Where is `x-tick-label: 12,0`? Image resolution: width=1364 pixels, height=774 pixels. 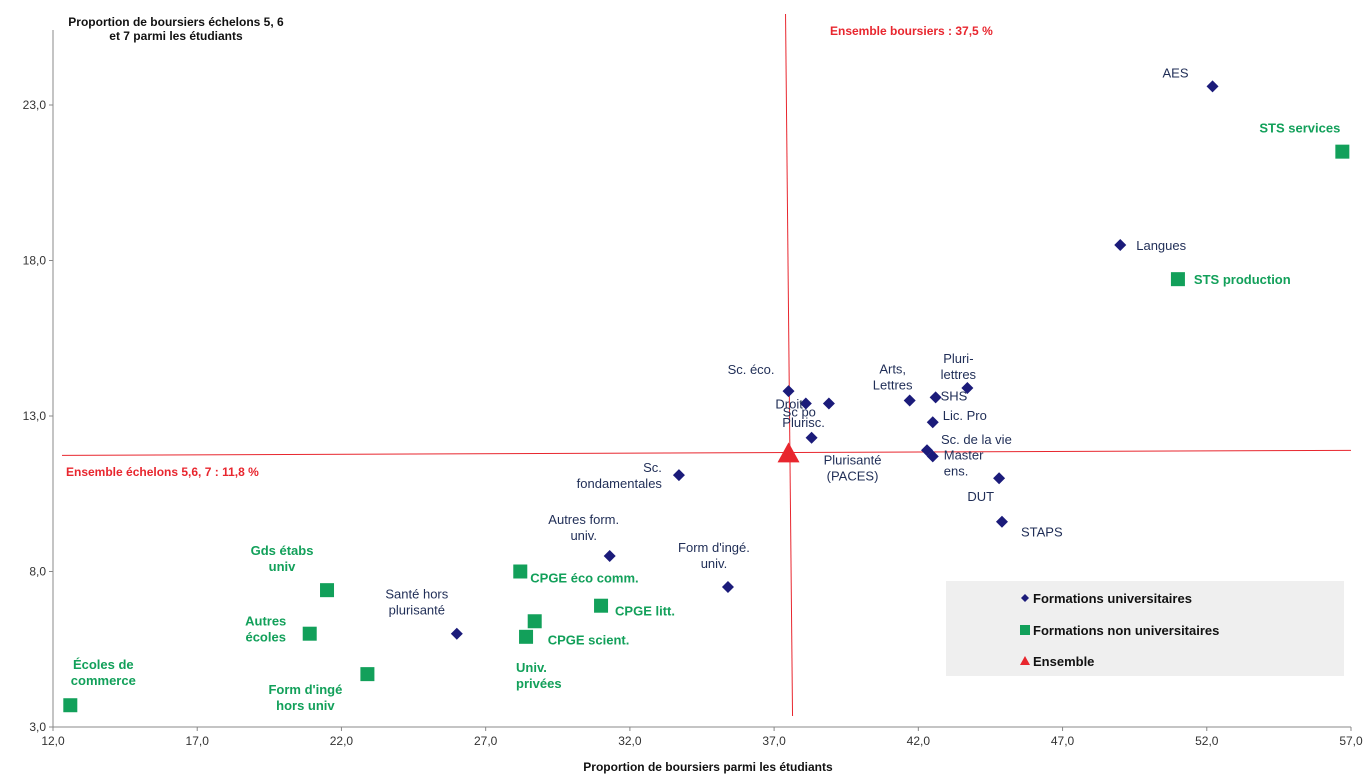
x-tick-label: 12,0 is located at coordinates (53, 741).